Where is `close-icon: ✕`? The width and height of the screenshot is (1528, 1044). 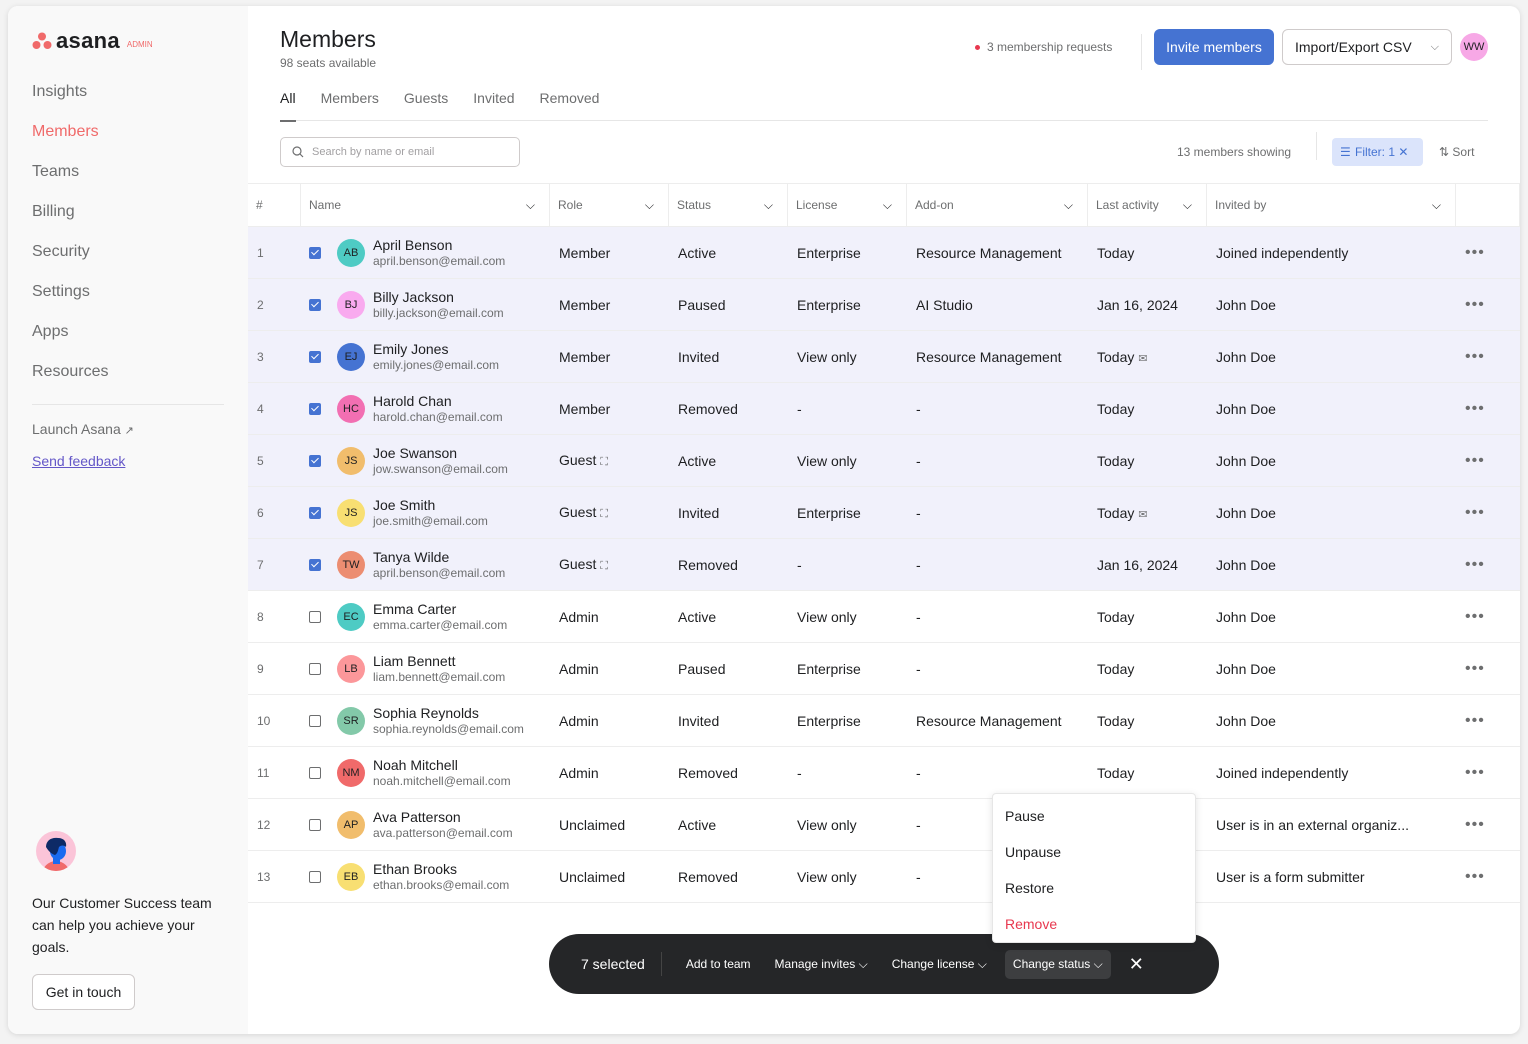 close-icon: ✕ is located at coordinates (1136, 963).